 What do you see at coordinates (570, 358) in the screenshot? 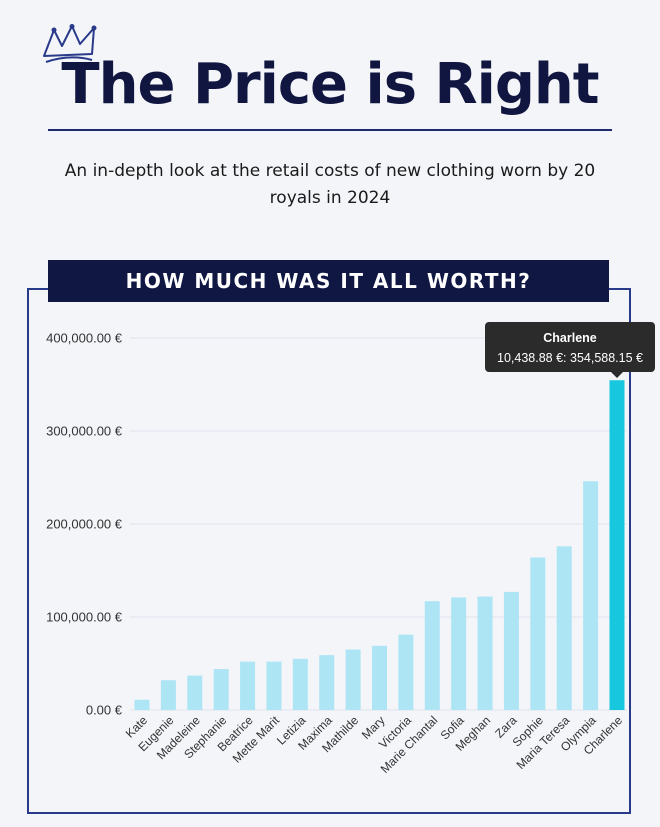
I see `tooltip-value: 10,438.88 €: 354,588.15 €` at bounding box center [570, 358].